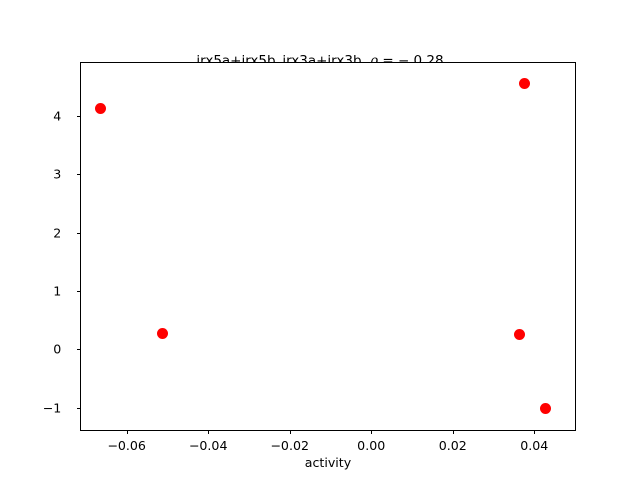  I want to click on rho-symbol: ρ, so click(374, 61).